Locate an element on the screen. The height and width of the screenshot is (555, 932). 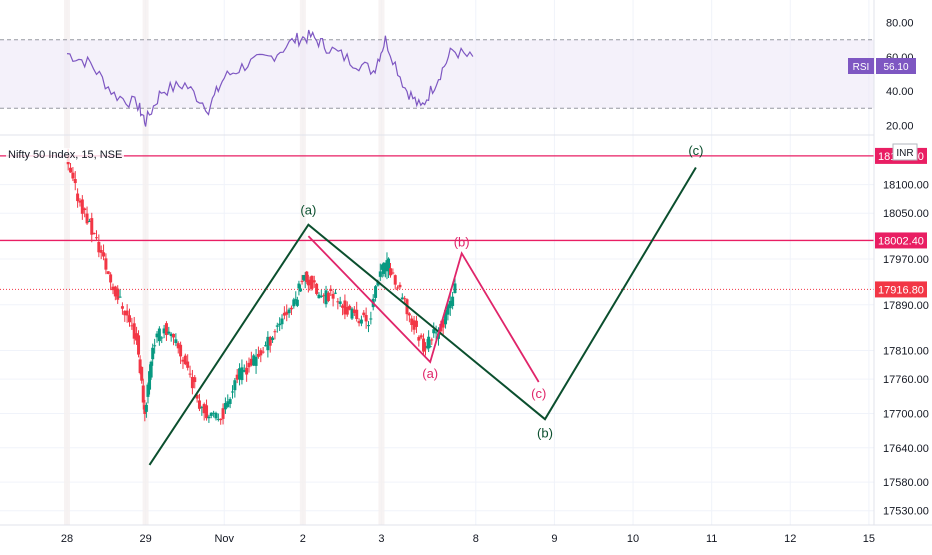
currency-badge: INR is located at coordinates (905, 152).